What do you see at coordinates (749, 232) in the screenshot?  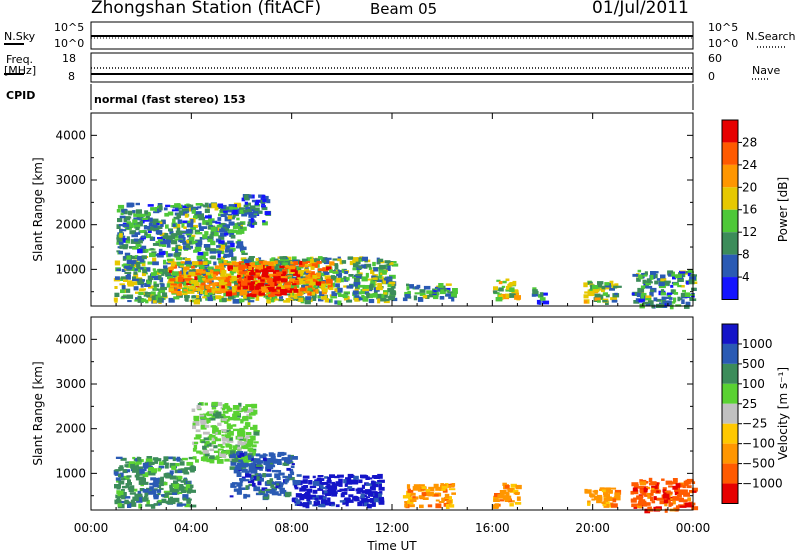 I see `colorbar-tick-label: 12` at bounding box center [749, 232].